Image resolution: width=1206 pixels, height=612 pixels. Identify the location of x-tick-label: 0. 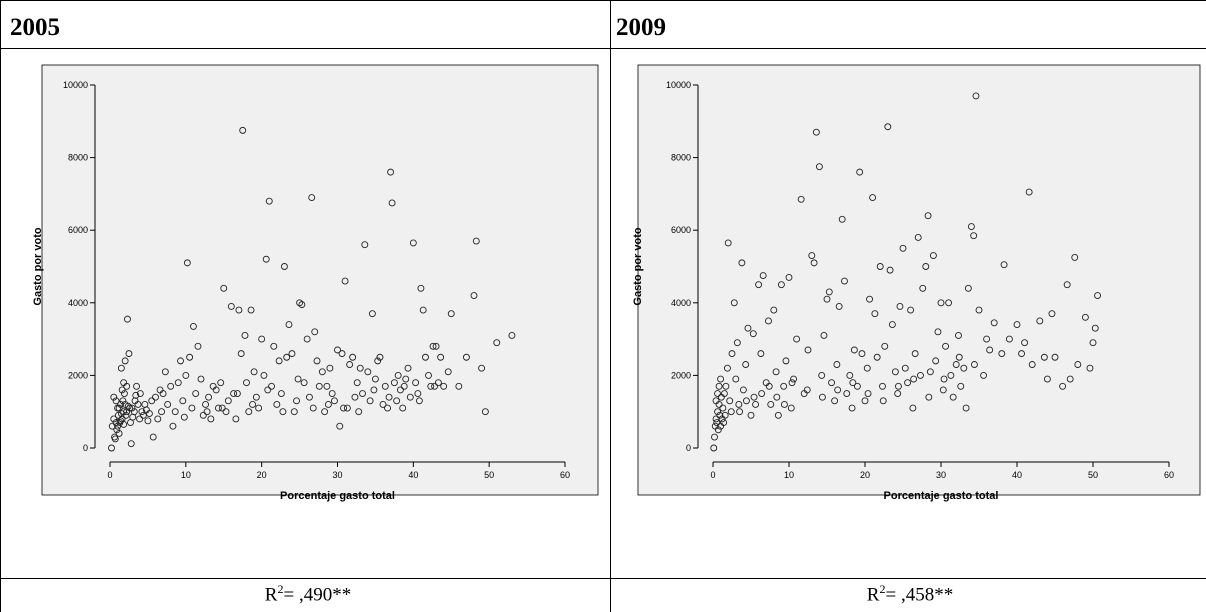
(109, 475).